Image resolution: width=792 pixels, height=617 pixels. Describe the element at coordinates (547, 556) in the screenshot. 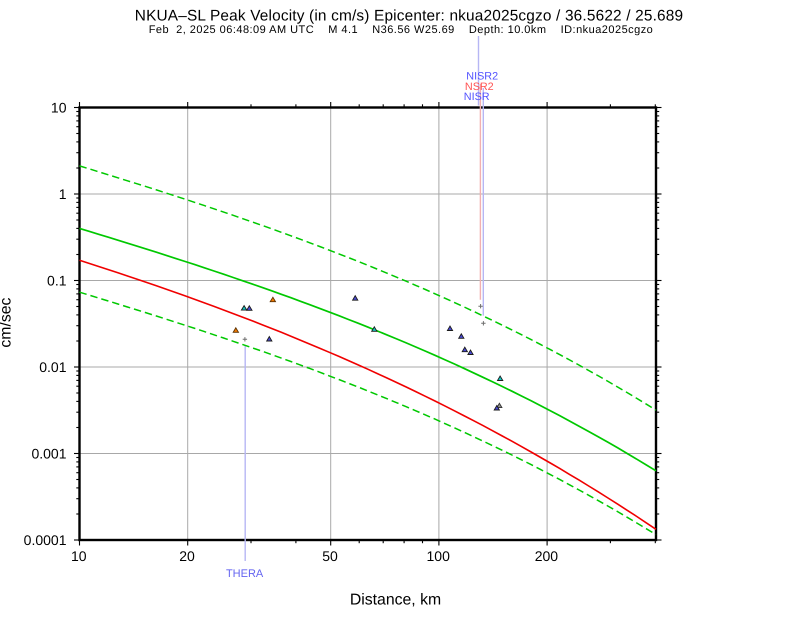

I see `svg-text: 200` at that location.